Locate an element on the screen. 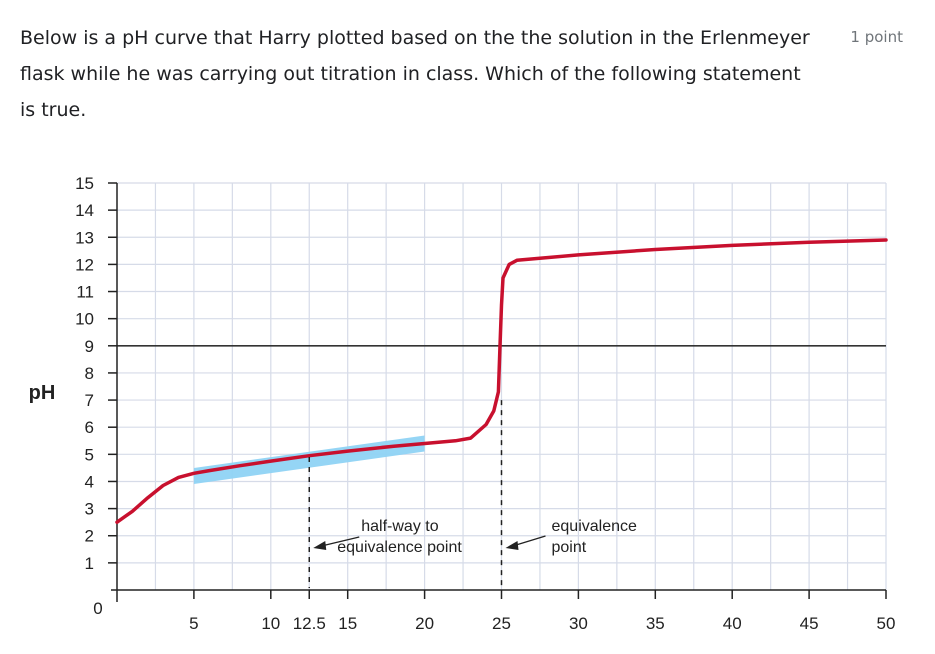 This screenshot has height=654, width=935. y-tick-label: 13 is located at coordinates (84, 237).